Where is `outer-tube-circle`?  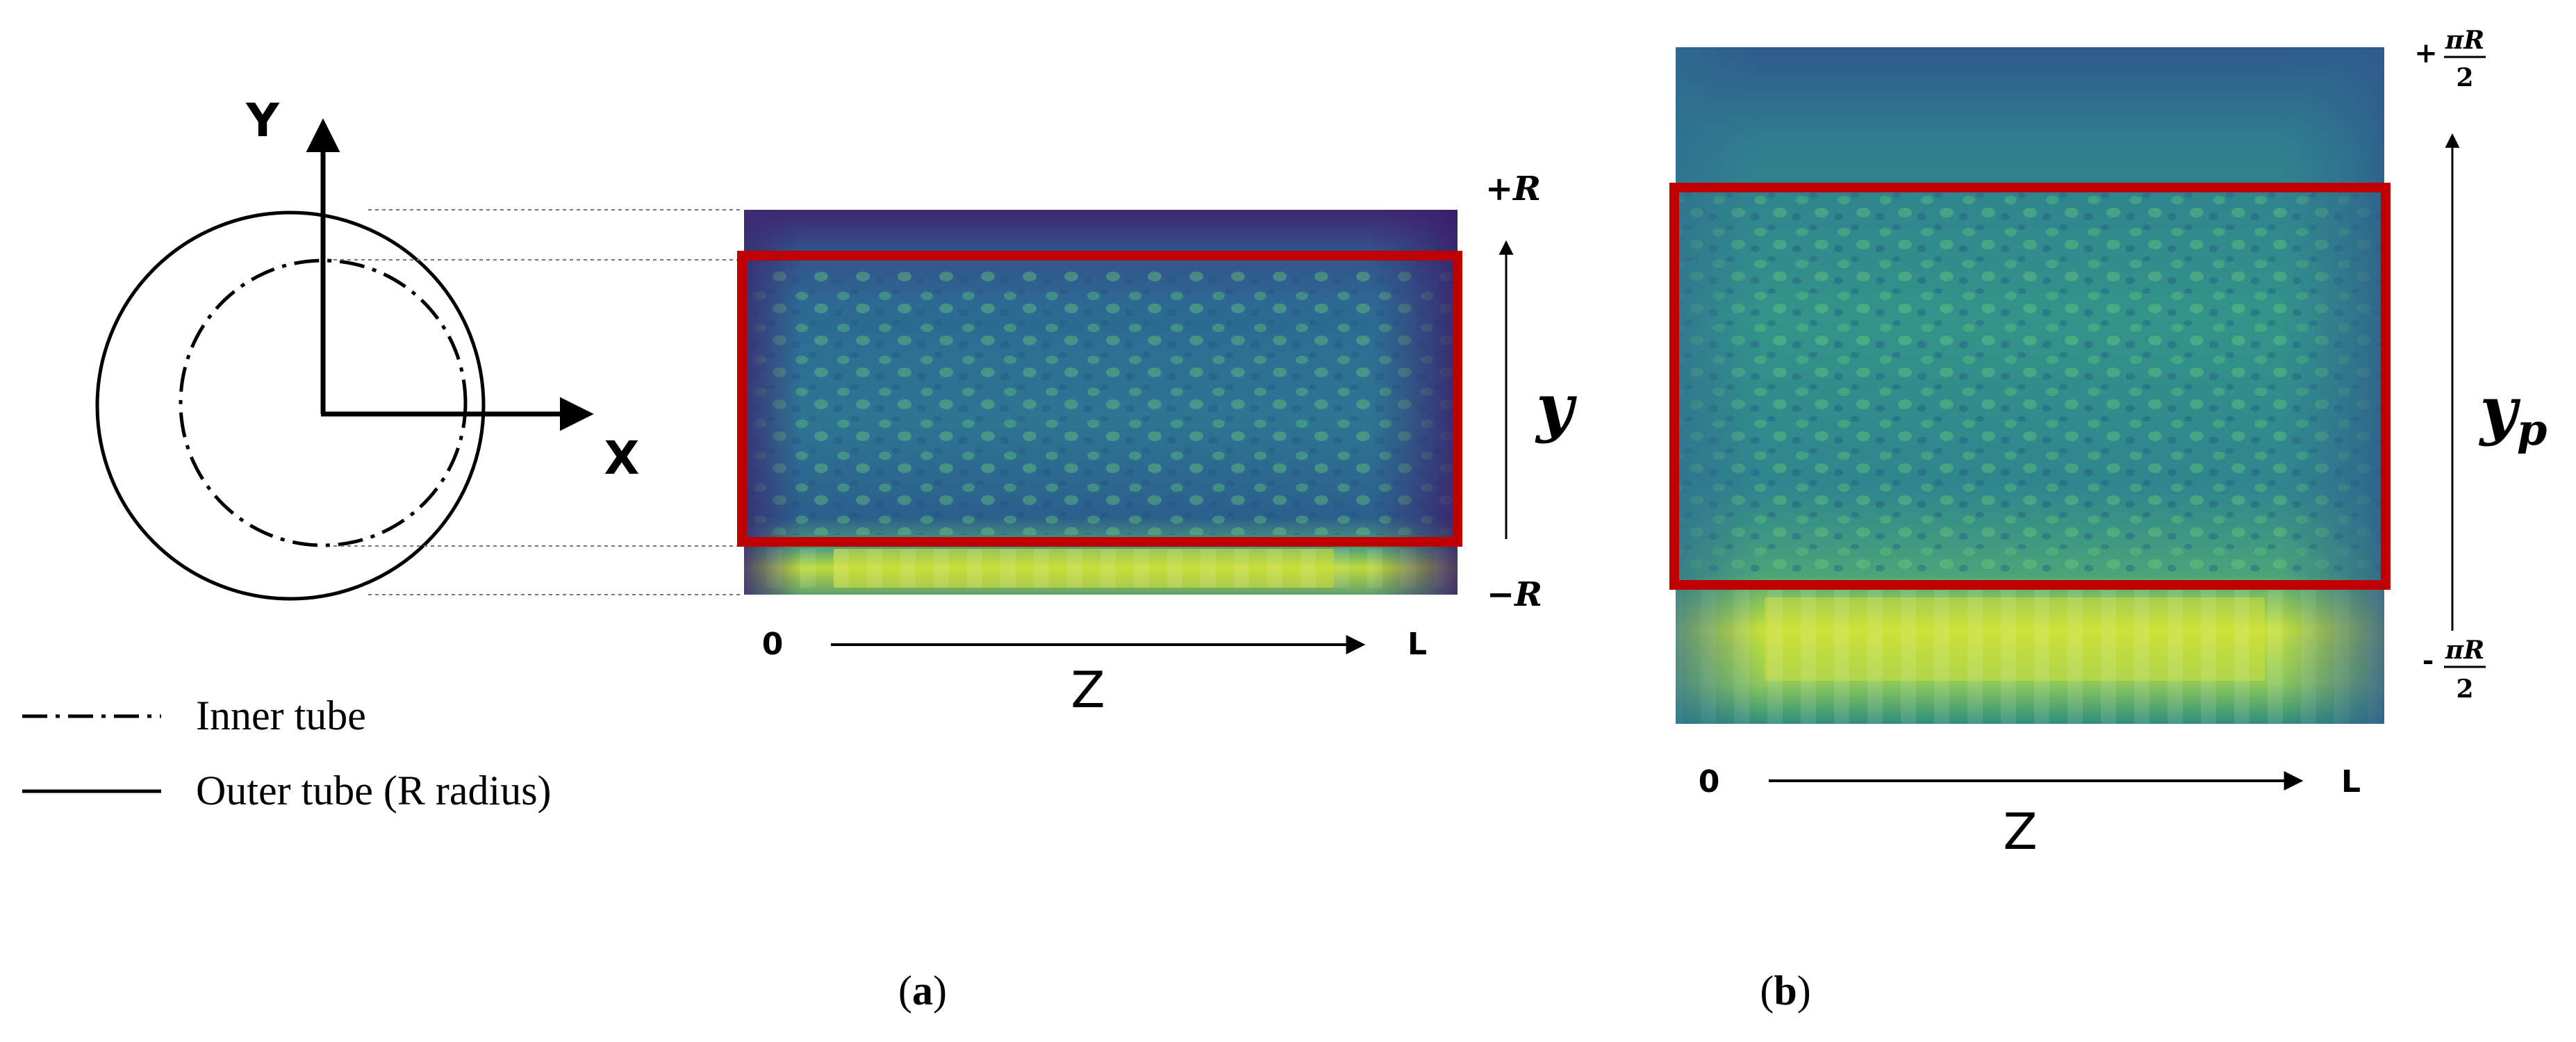 outer-tube-circle is located at coordinates (290, 405).